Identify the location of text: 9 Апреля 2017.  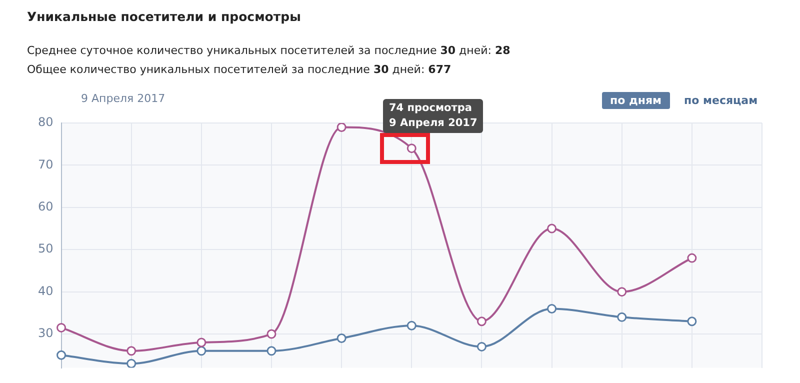
(123, 98).